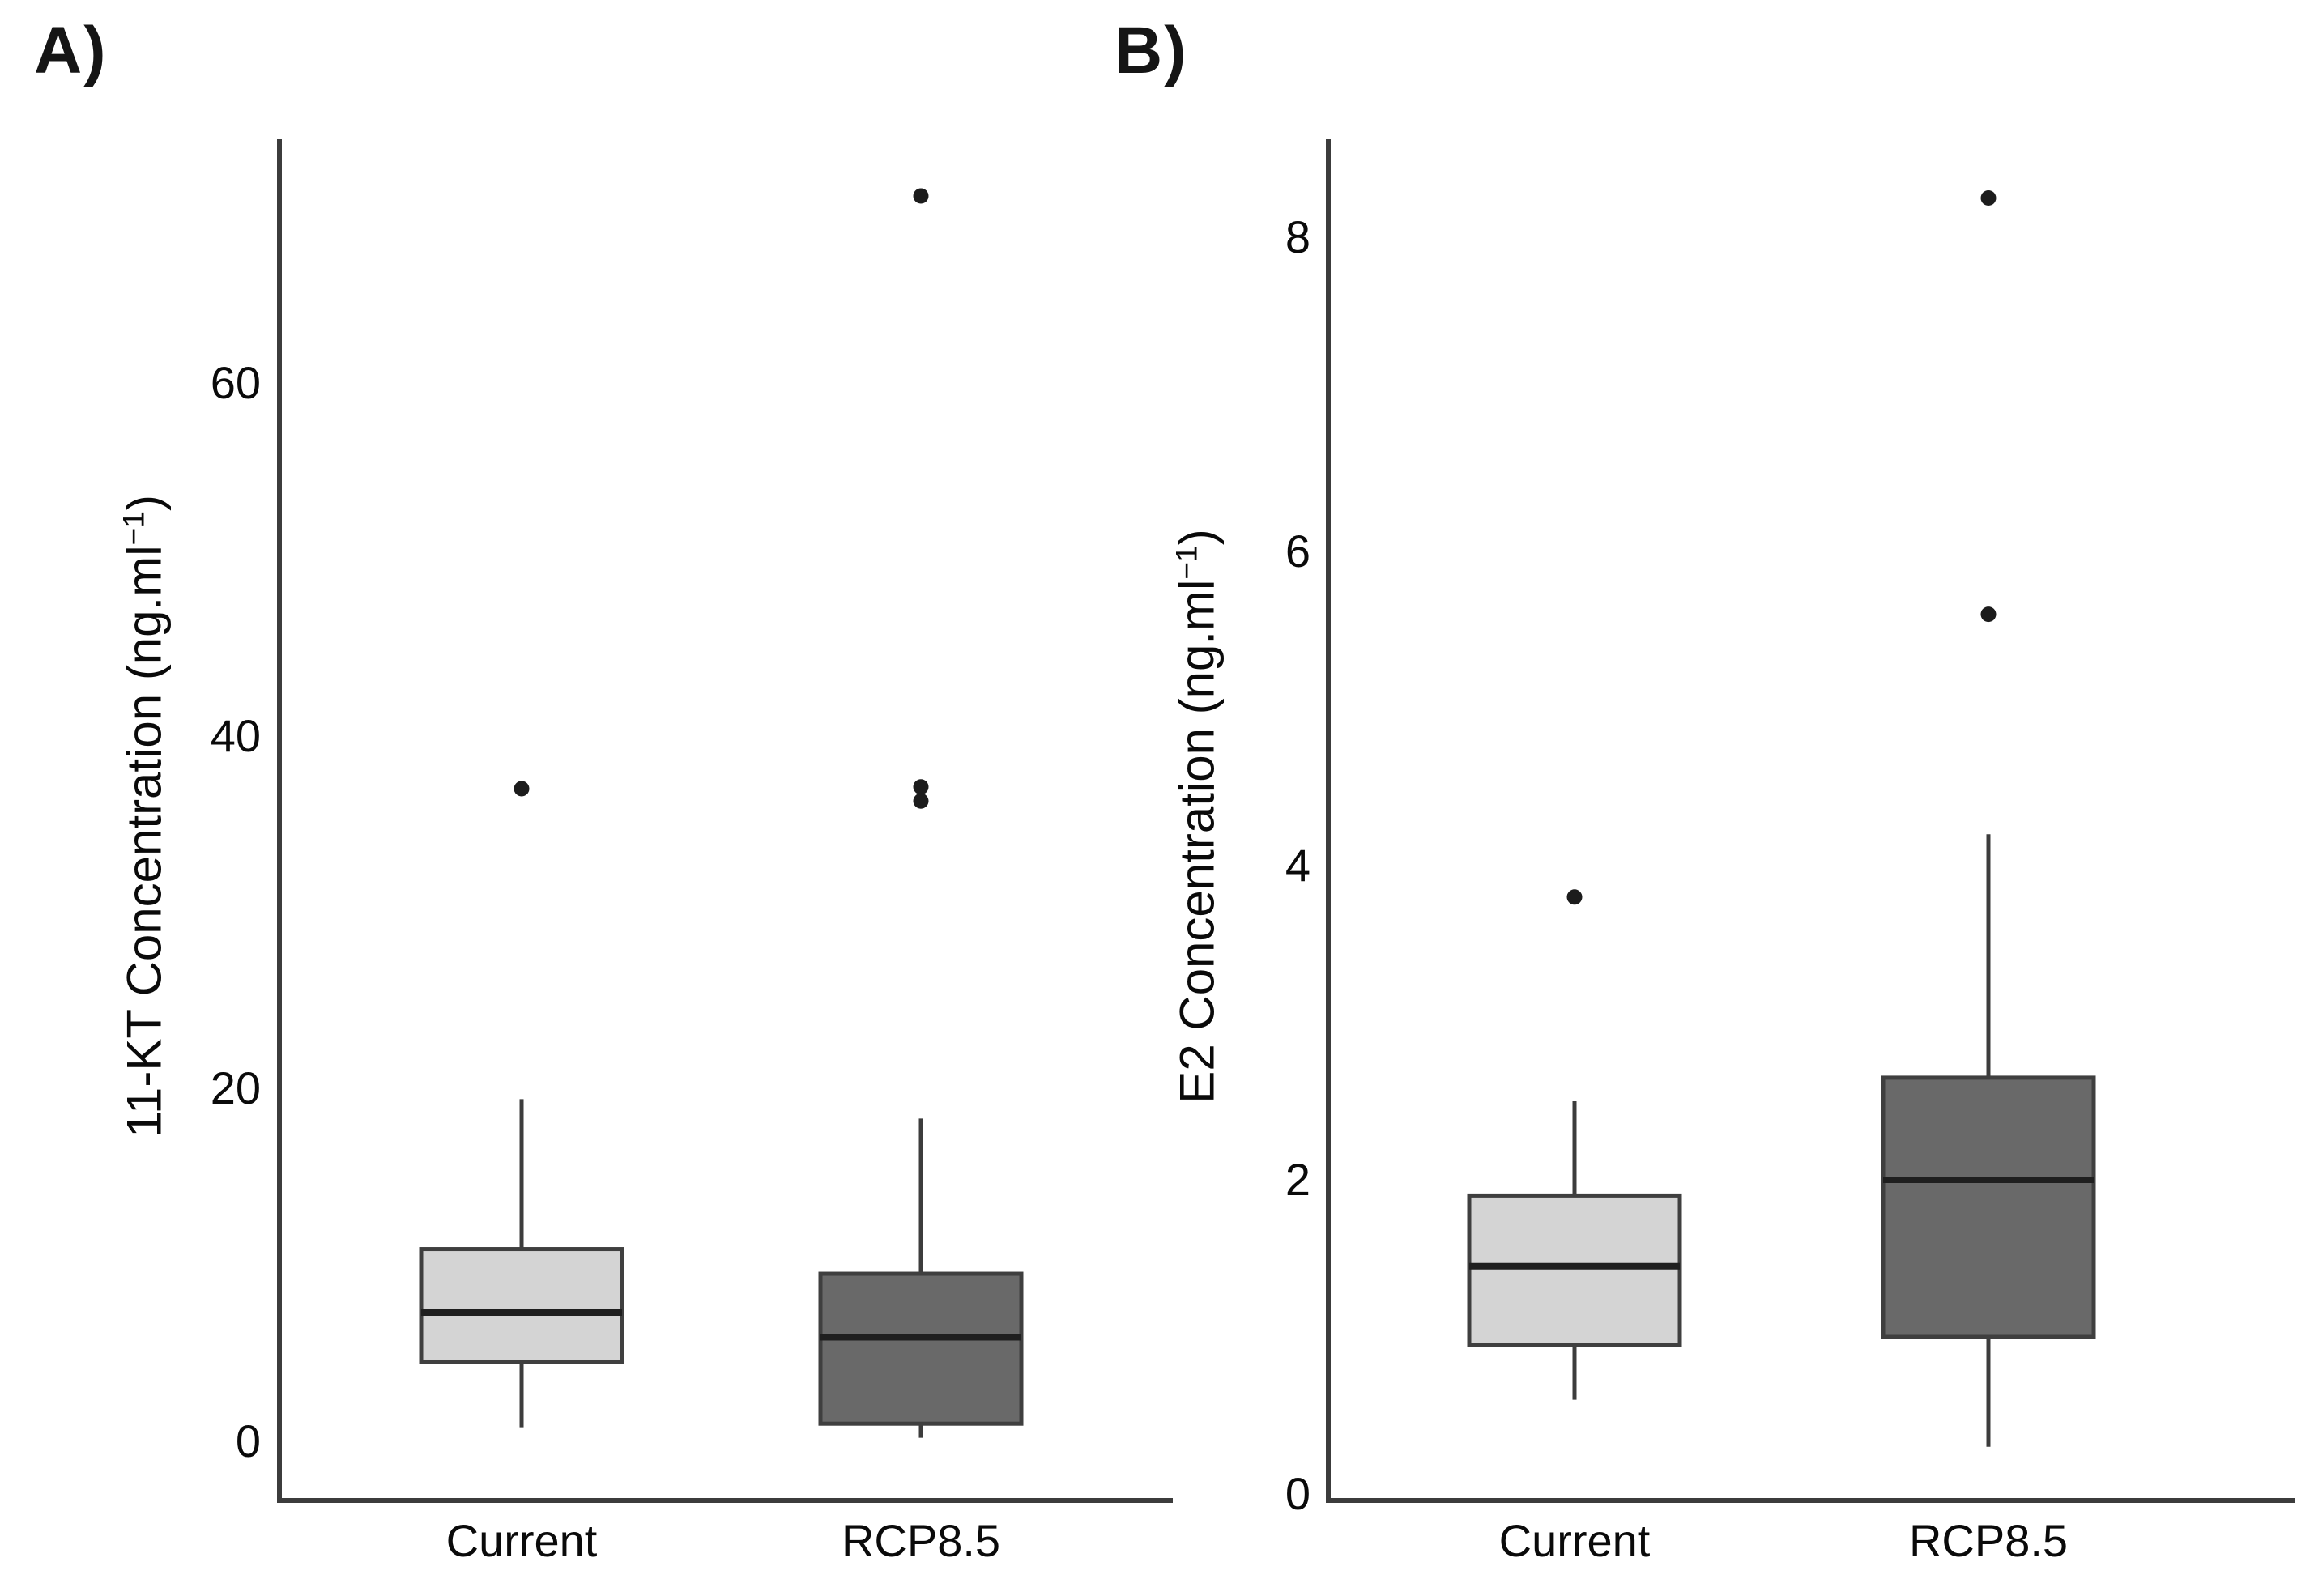  Describe the element at coordinates (248, 1440) in the screenshot. I see `y-tick-label-a-0: 0` at that location.